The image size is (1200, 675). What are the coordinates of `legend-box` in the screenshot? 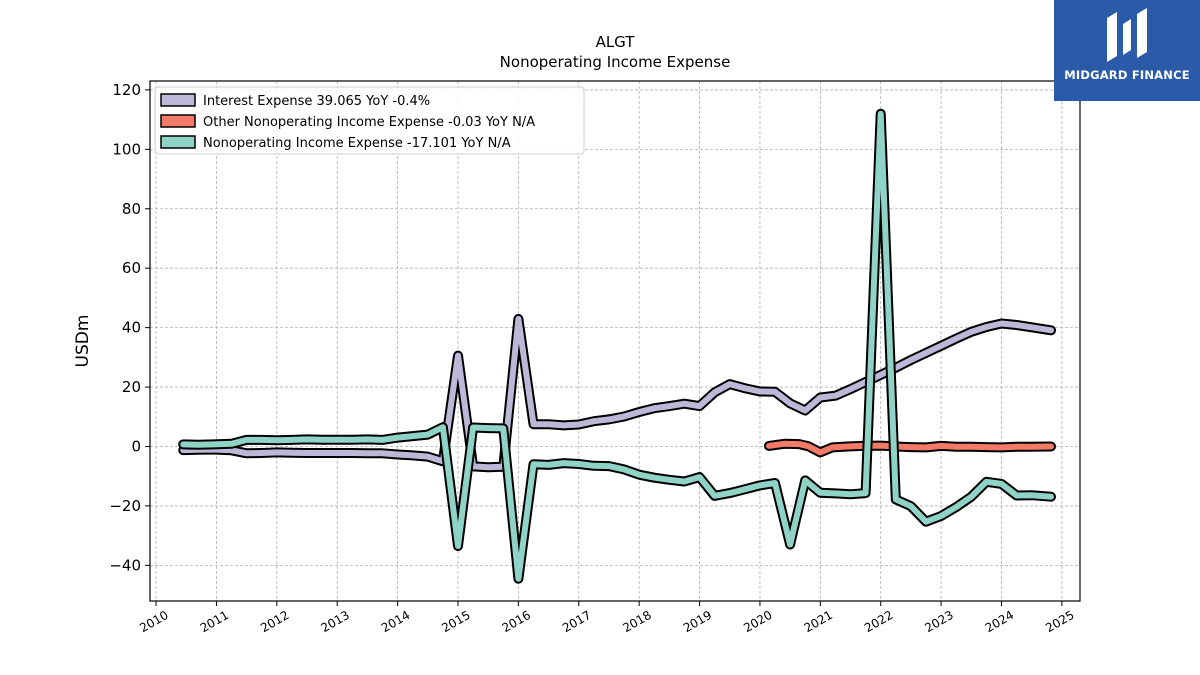 It's located at (369, 120).